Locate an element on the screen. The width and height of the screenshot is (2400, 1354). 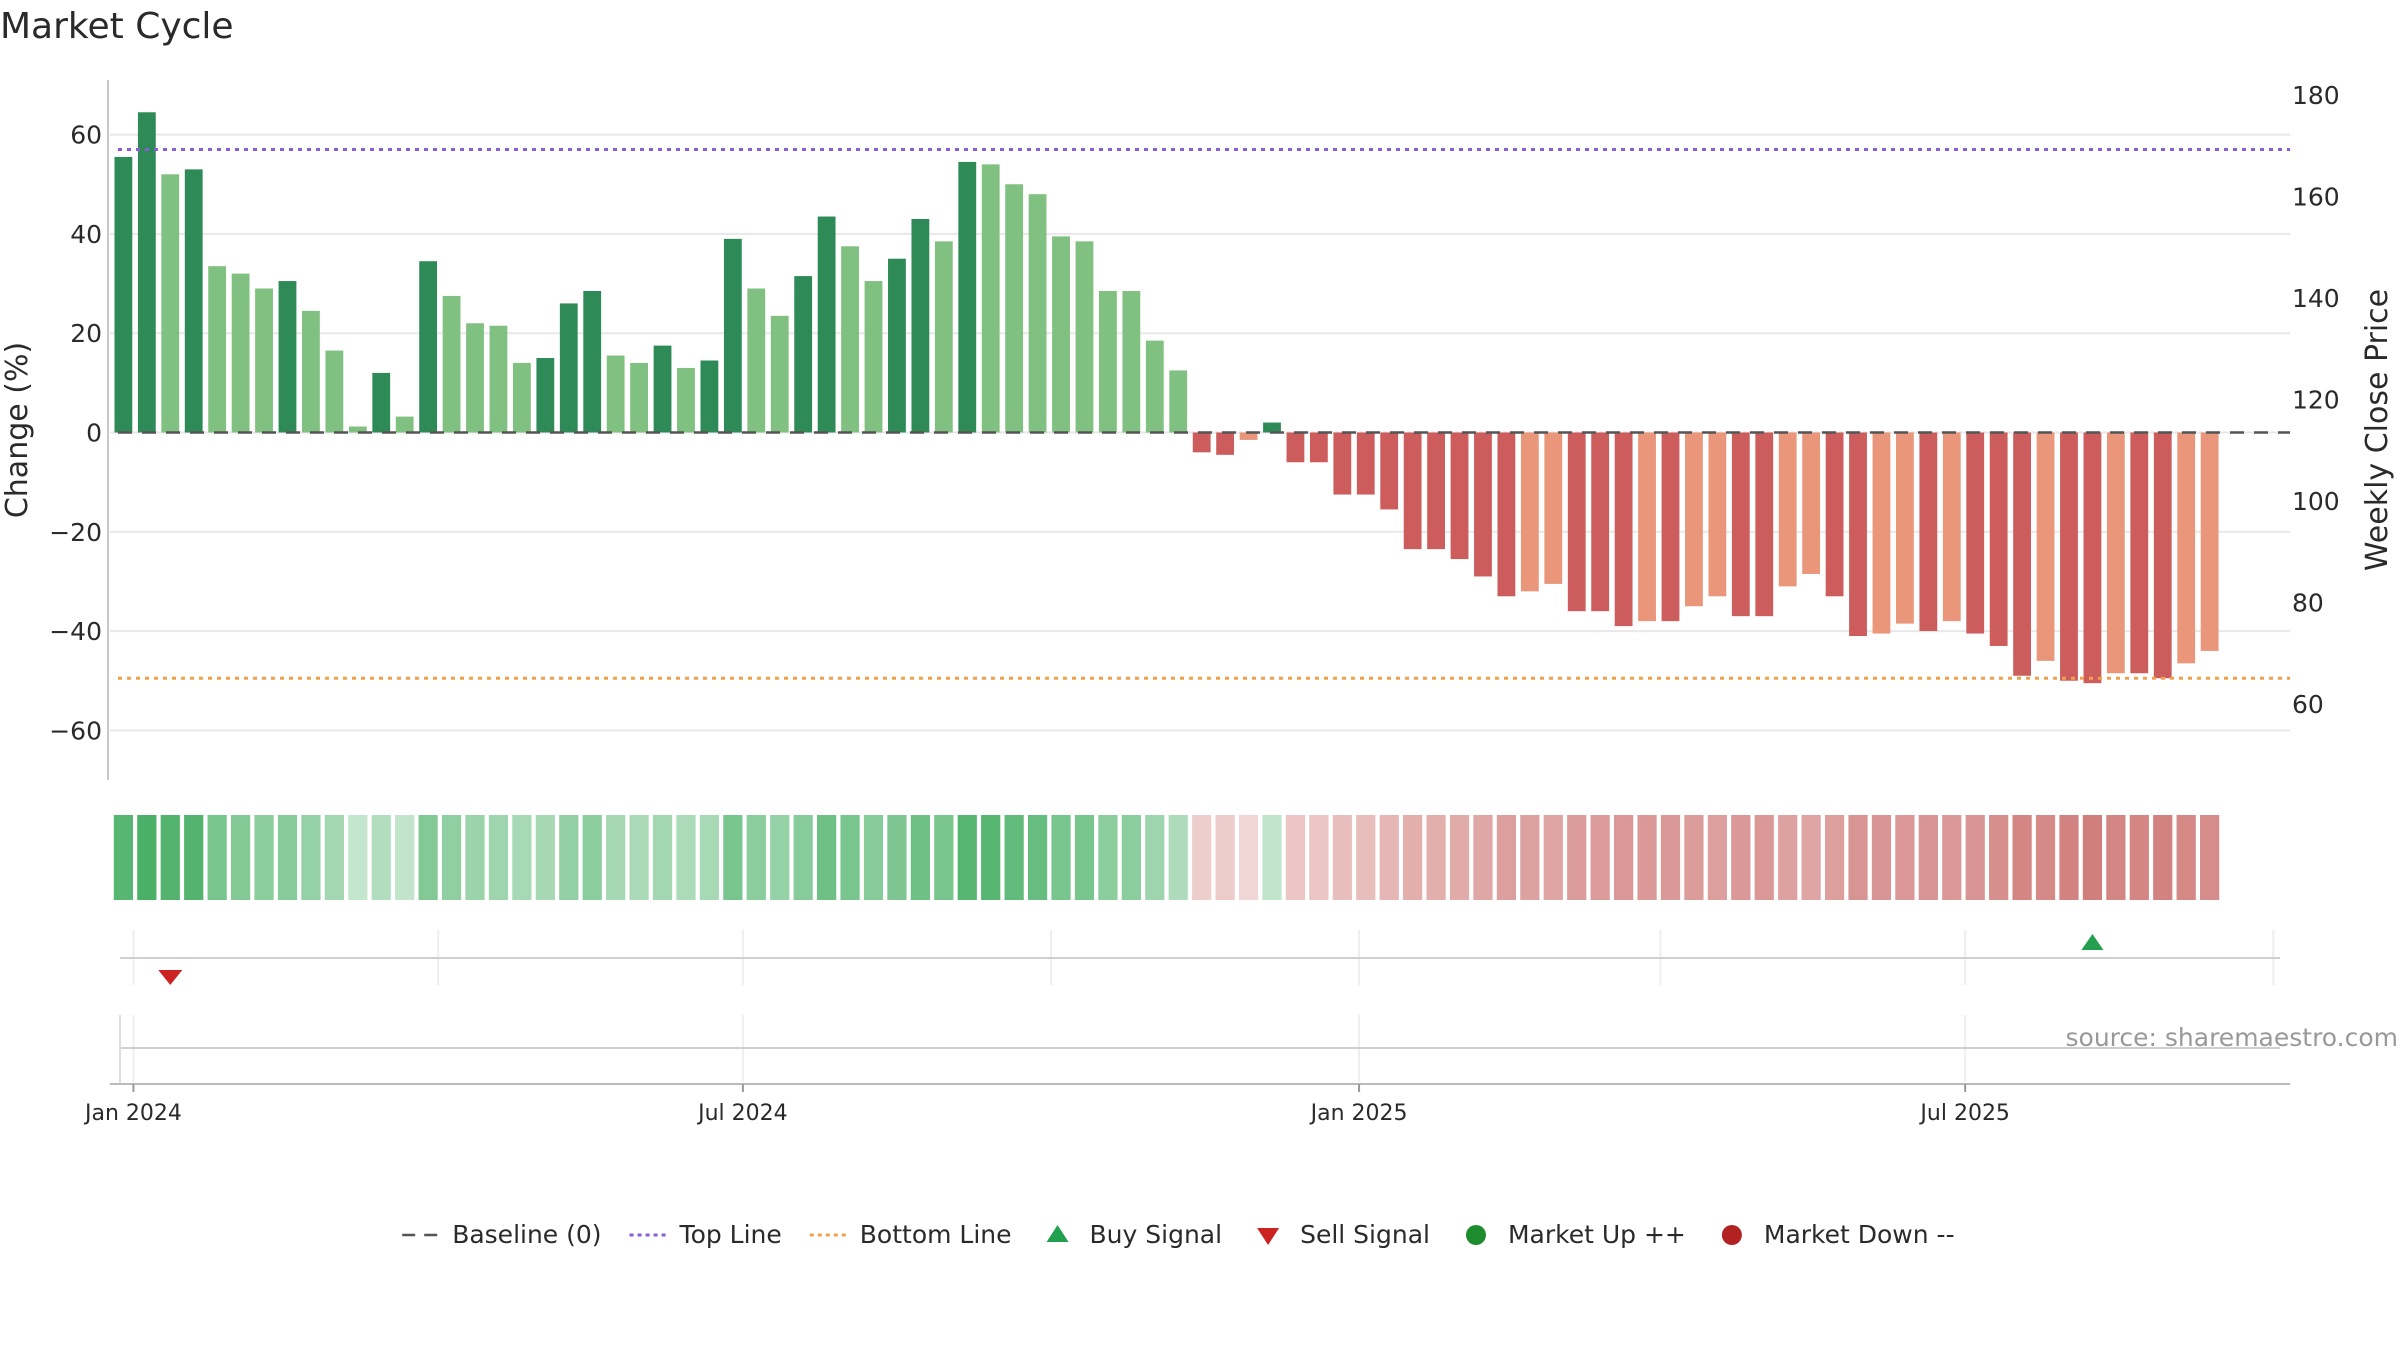
x-tick-label: Jan 2025 is located at coordinates (1358, 1113).